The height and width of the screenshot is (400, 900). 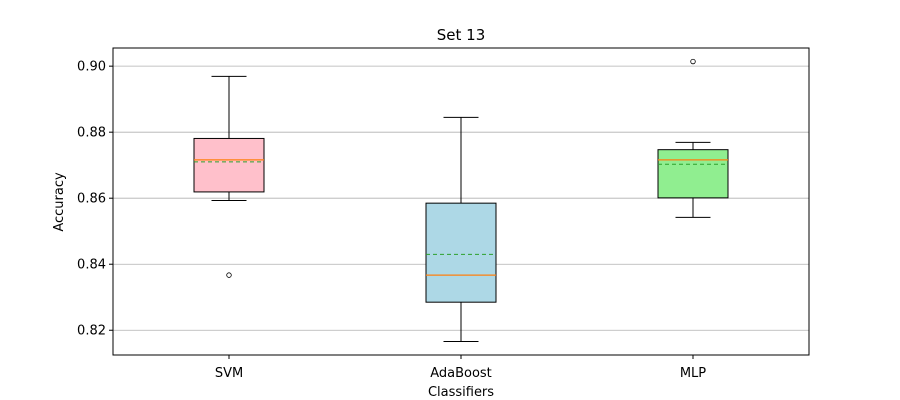 What do you see at coordinates (693, 138) in the screenshot?
I see `box-mlp` at bounding box center [693, 138].